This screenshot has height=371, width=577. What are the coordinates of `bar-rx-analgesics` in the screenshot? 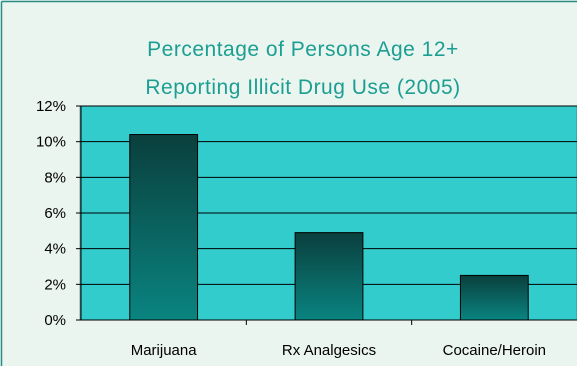 It's located at (329, 276).